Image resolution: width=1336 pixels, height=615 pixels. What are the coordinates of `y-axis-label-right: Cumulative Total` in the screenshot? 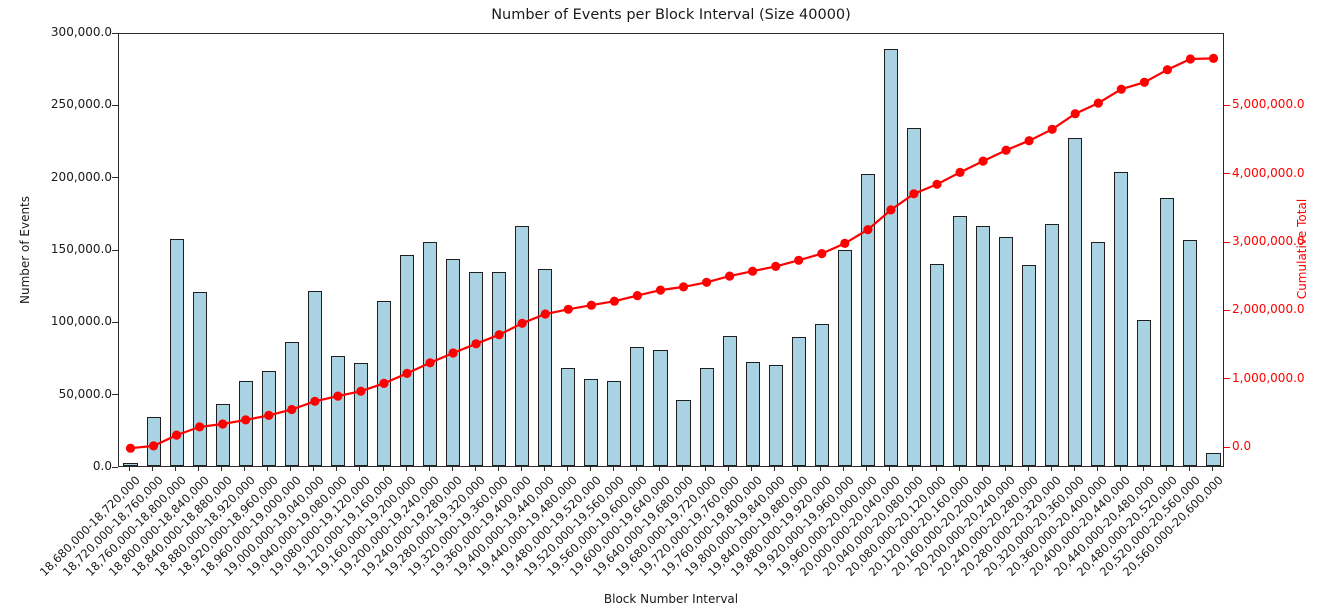 It's located at (1302, 249).